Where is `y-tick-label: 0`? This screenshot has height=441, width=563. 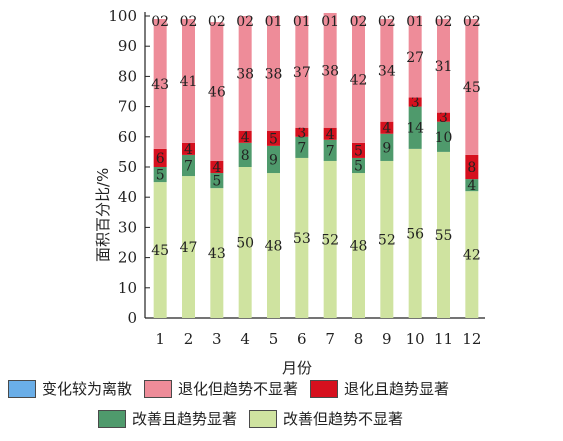
y-tick-label: 0 is located at coordinates (132, 318).